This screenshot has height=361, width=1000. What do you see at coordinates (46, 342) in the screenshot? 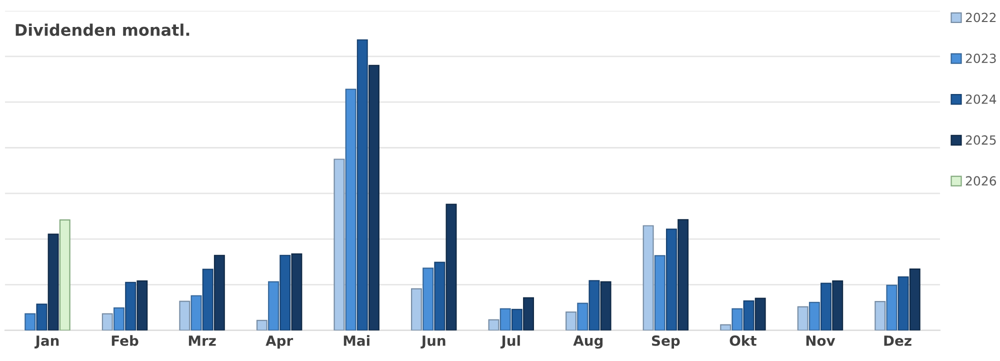
I see `x-tick-label: Jan` at bounding box center [46, 342].